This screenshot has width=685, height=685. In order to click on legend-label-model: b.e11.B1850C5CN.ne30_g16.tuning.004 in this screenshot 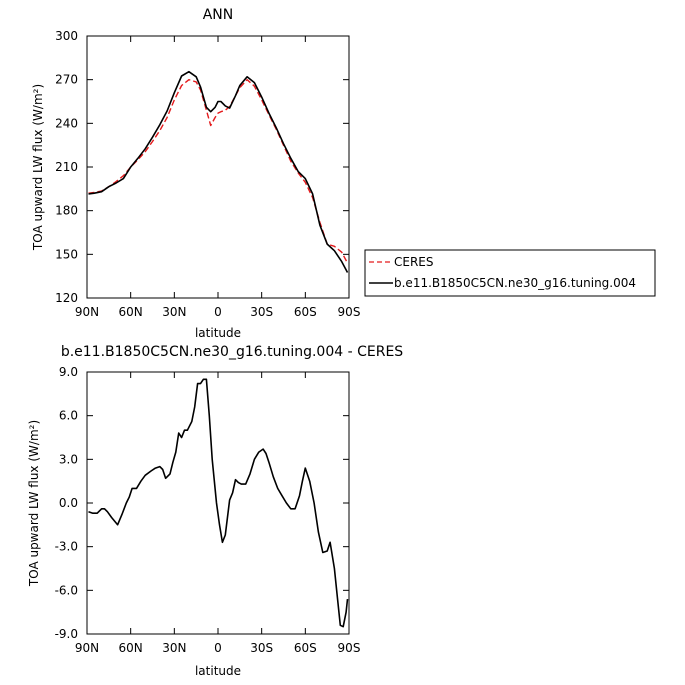, I will do `click(515, 283)`.